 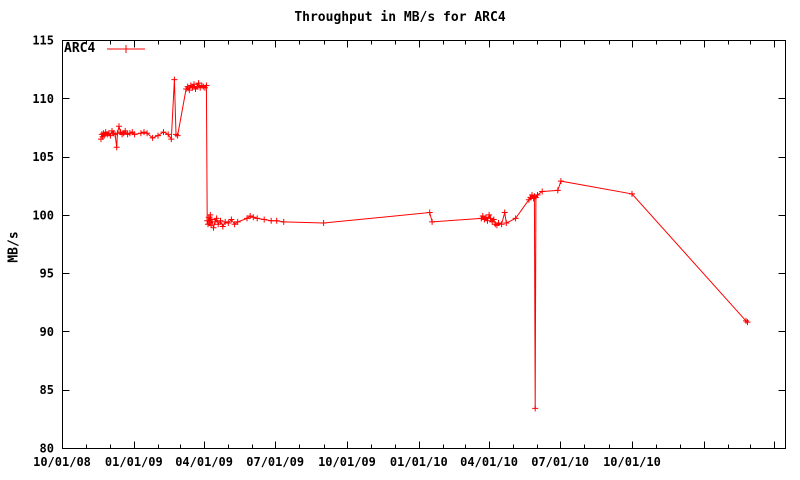 I want to click on y-tick-label: 115, so click(x=43, y=41).